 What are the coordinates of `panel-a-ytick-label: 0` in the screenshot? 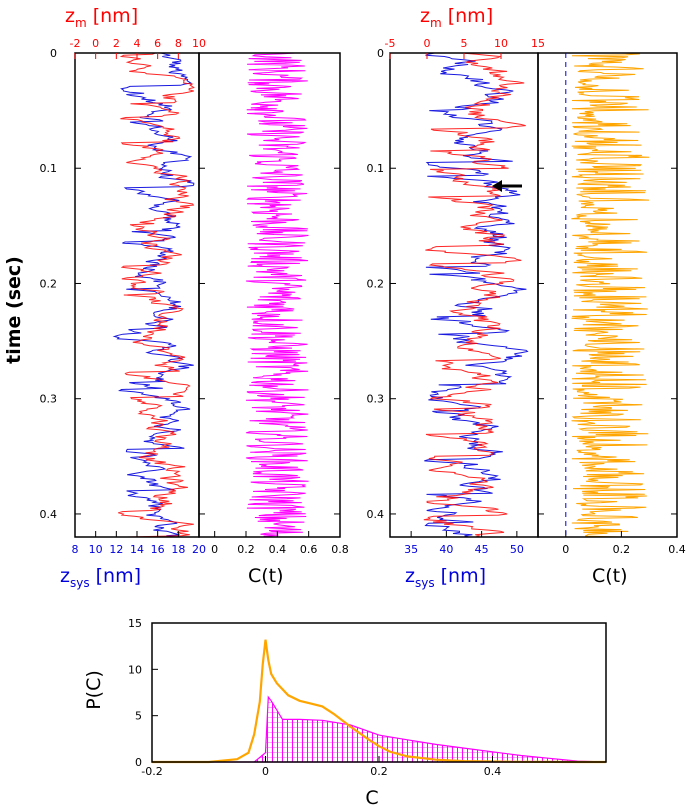 It's located at (53, 53).